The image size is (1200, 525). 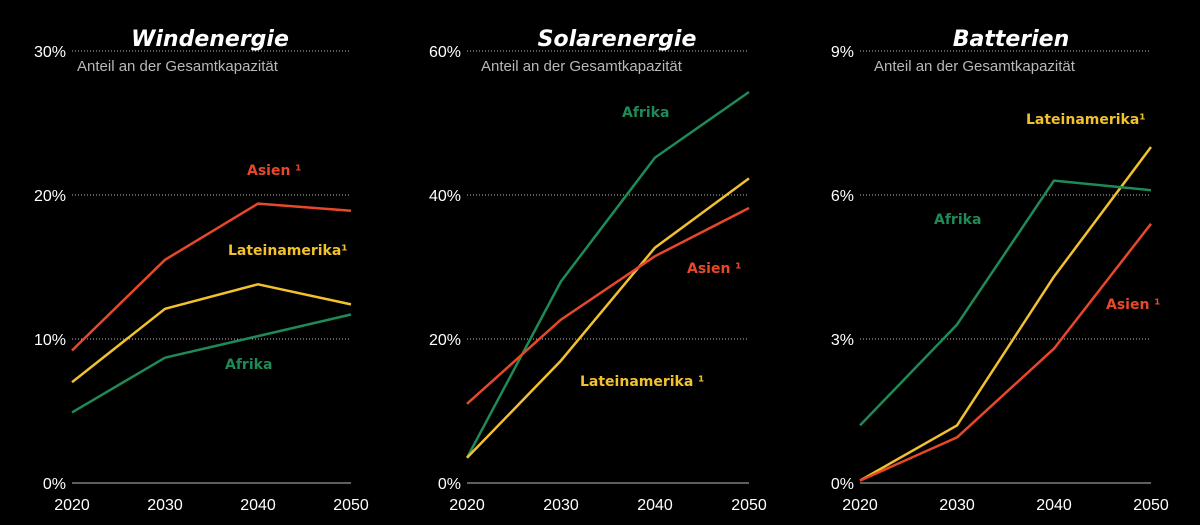 I want to click on y-tick-label: 30%, so click(x=50, y=52).